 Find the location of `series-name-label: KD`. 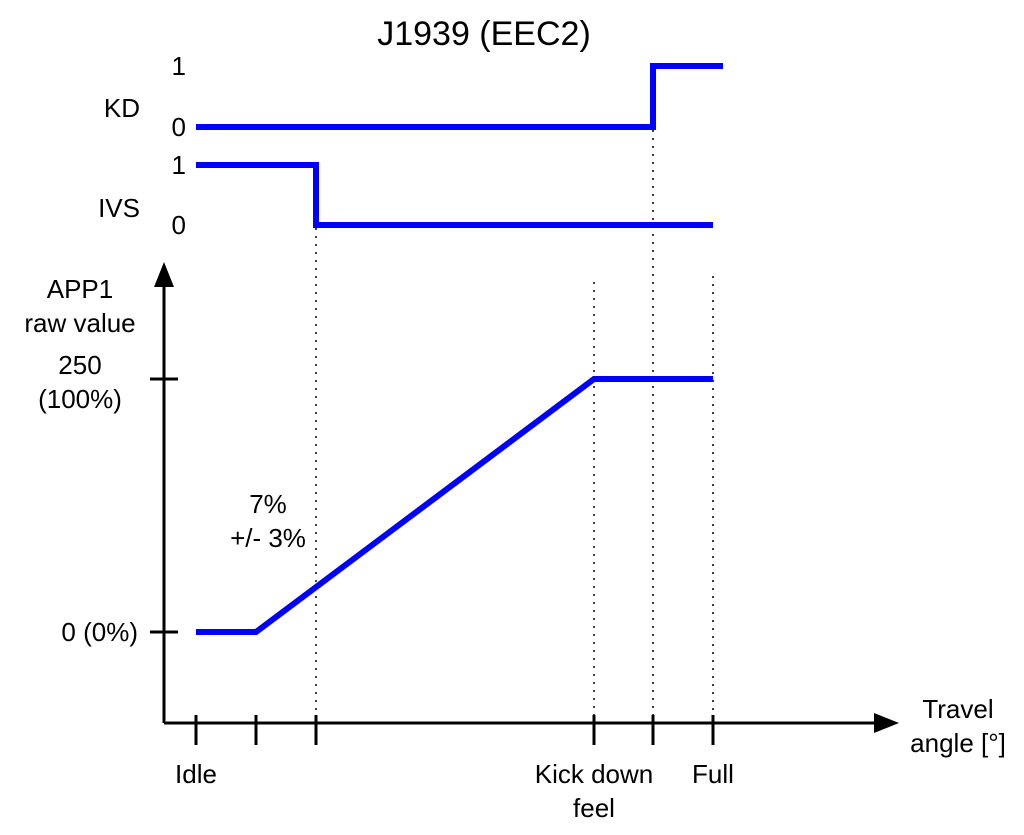

series-name-label: KD is located at coordinates (122, 108).